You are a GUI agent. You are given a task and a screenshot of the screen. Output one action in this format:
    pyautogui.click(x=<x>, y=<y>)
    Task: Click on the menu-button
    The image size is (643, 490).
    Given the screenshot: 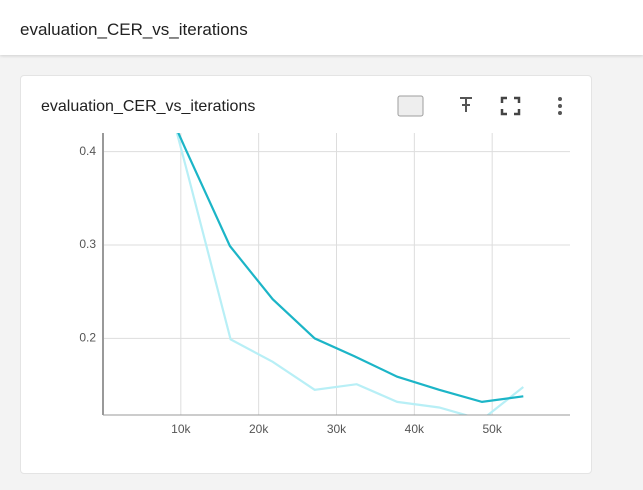 What is the action you would take?
    pyautogui.click(x=560, y=106)
    